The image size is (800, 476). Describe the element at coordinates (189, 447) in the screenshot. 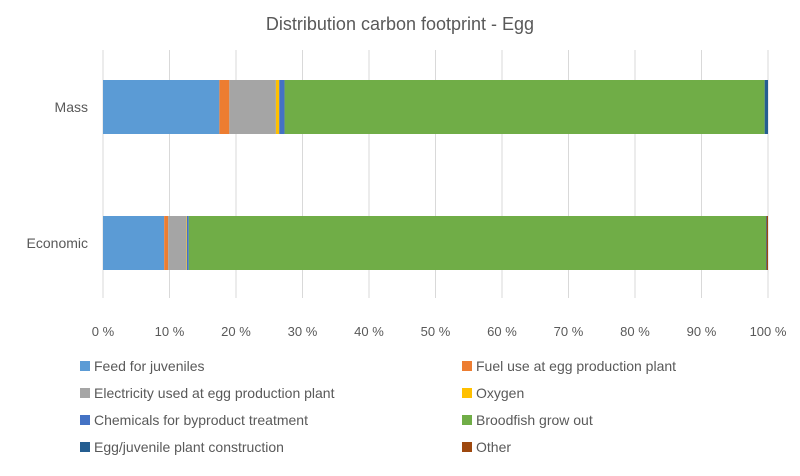

I see `legend-label: Egg/juvenile plant construction` at that location.